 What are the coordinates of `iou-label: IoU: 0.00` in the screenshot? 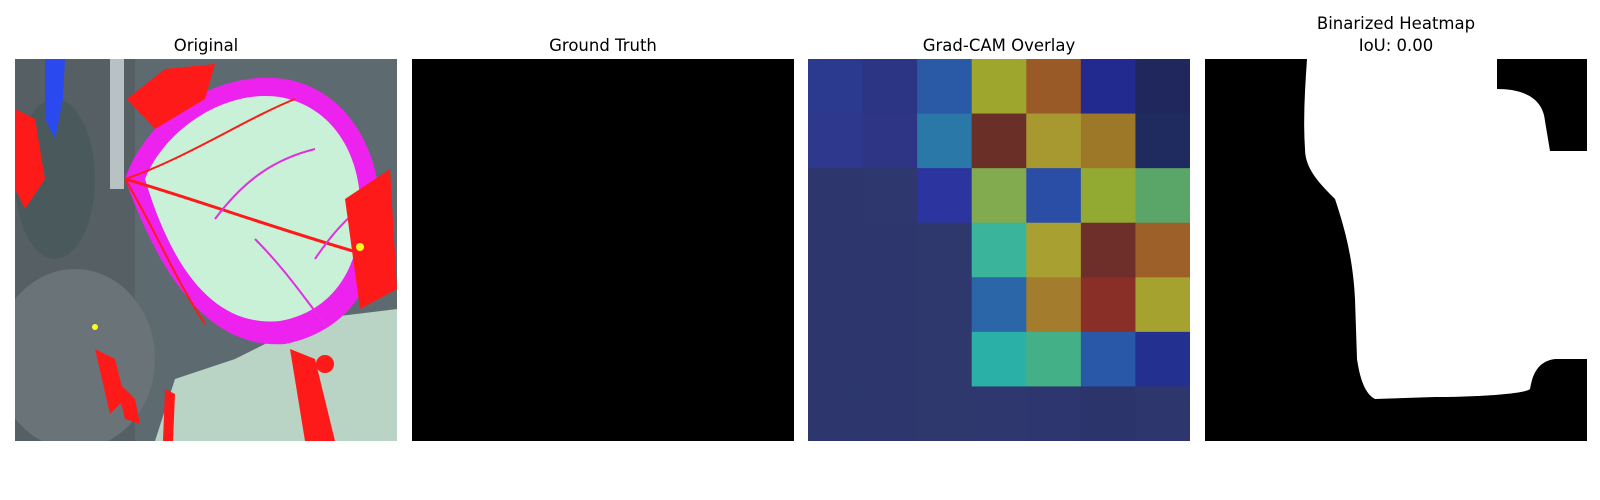 It's located at (1396, 45).